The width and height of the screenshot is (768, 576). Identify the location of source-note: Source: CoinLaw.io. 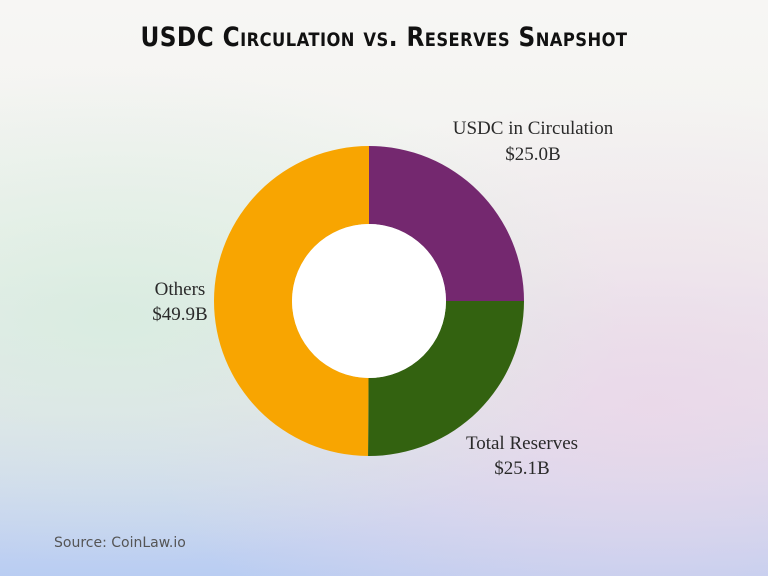
(120, 543).